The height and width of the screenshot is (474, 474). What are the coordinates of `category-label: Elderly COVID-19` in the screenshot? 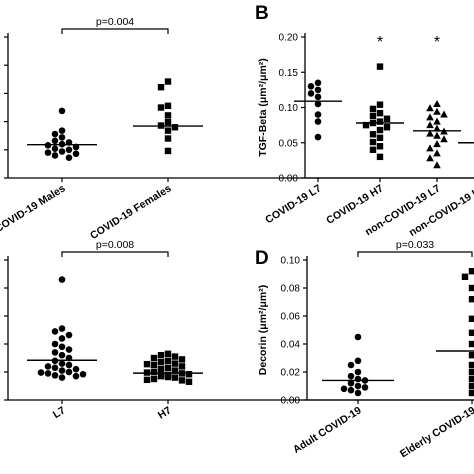 It's located at (436, 432).